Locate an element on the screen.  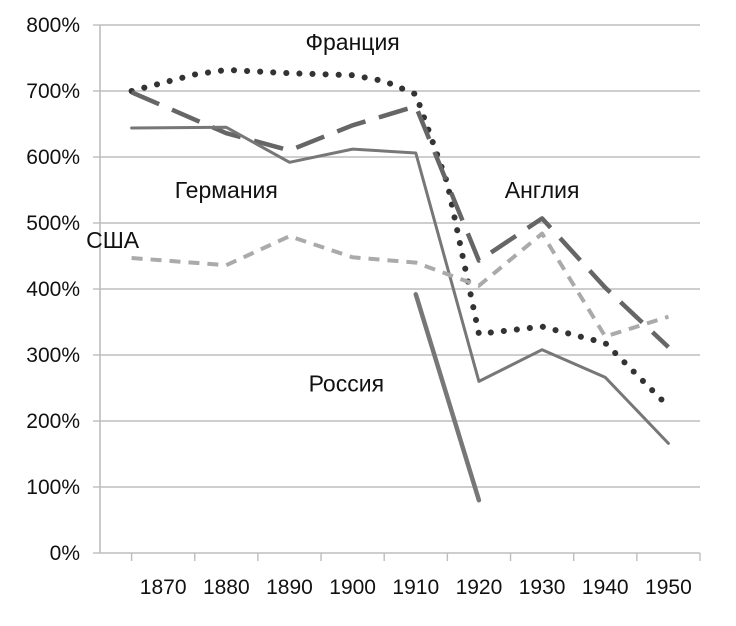
x-tick-label: 1880 is located at coordinates (226, 587).